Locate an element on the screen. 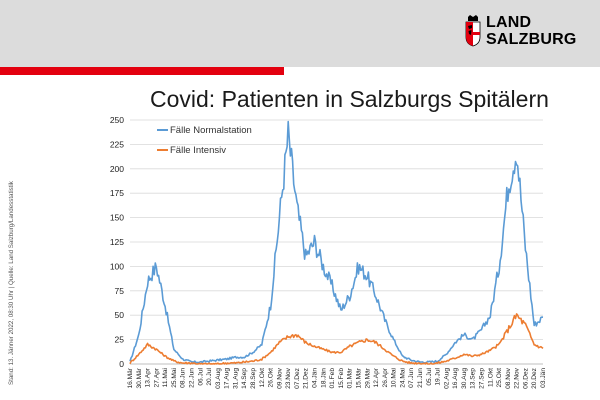 Image resolution: width=600 pixels, height=400 pixels. x-tick-label: 11.Okt is located at coordinates (490, 377).